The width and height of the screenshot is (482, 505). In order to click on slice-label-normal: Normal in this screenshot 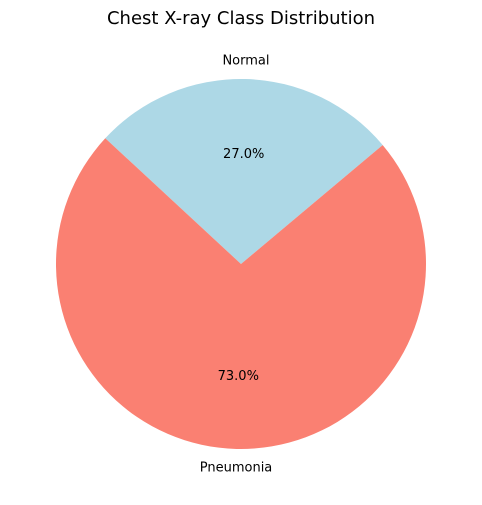, I will do `click(245, 61)`.